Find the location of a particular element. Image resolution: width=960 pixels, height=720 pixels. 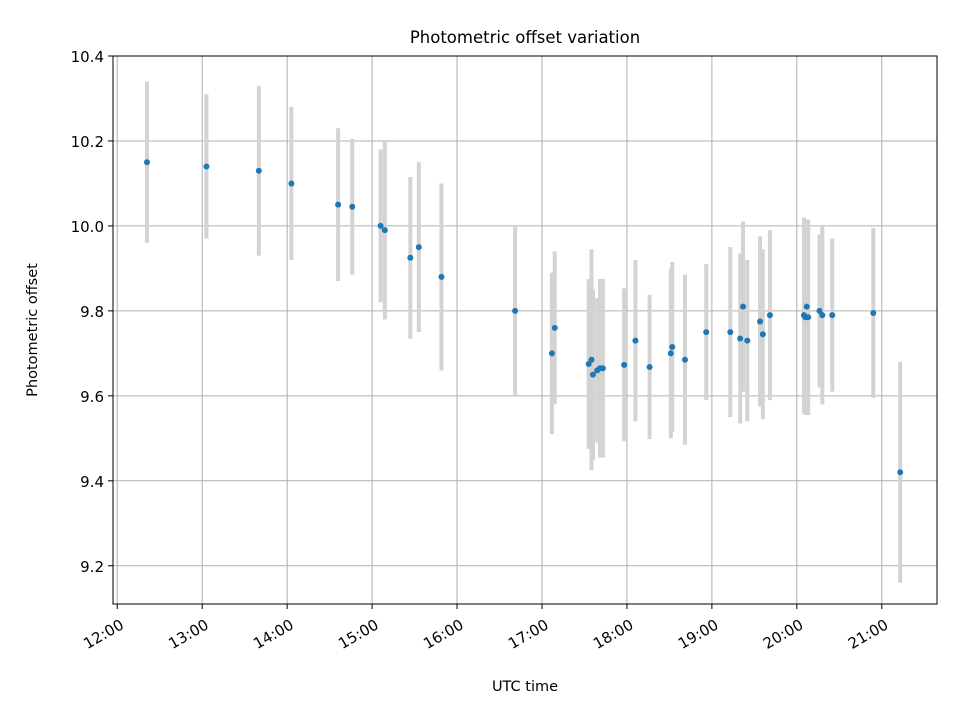

y-tick-label: 9.2 is located at coordinates (92, 567).